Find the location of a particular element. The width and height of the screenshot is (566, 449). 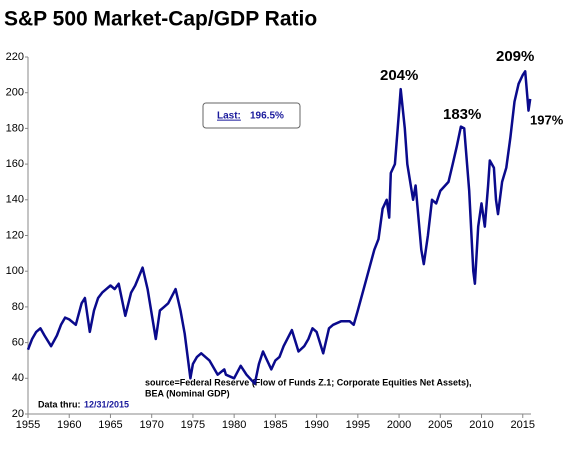

annotation: 183% is located at coordinates (462, 114).